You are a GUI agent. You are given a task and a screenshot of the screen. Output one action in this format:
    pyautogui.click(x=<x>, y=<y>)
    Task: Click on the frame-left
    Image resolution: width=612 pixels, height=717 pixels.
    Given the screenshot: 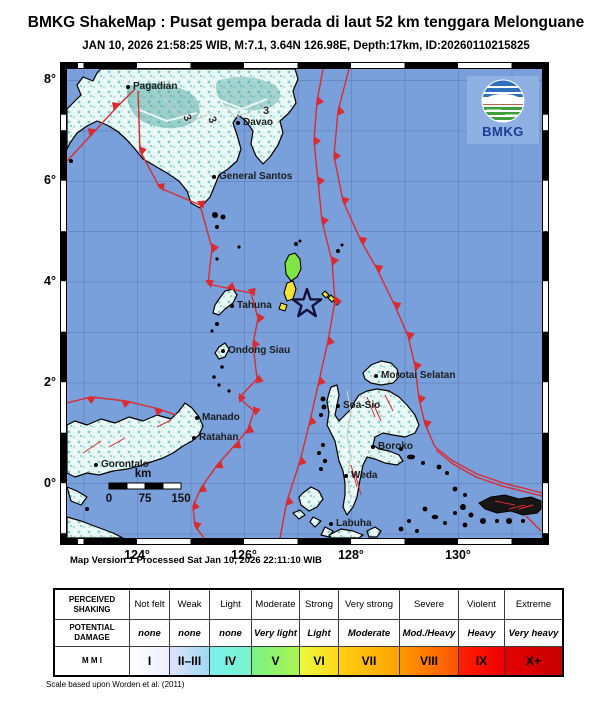 What is the action you would take?
    pyautogui.click(x=64, y=303)
    